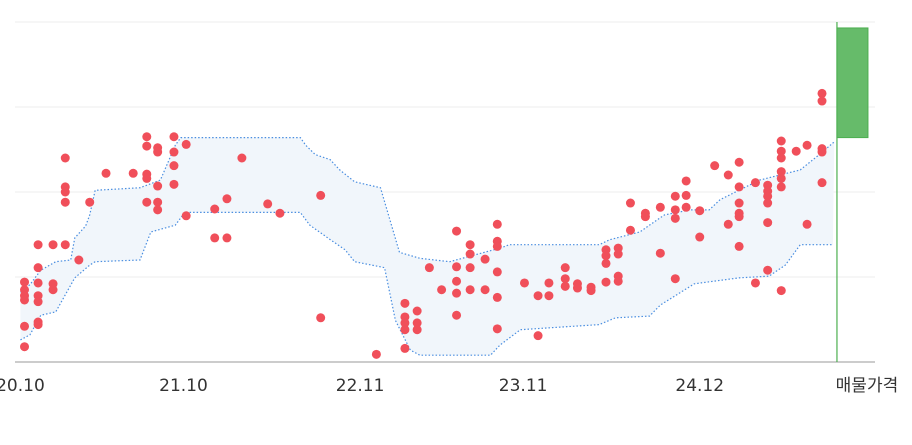  Describe the element at coordinates (523, 386) in the screenshot. I see `x-tick-label: 23.11` at that location.